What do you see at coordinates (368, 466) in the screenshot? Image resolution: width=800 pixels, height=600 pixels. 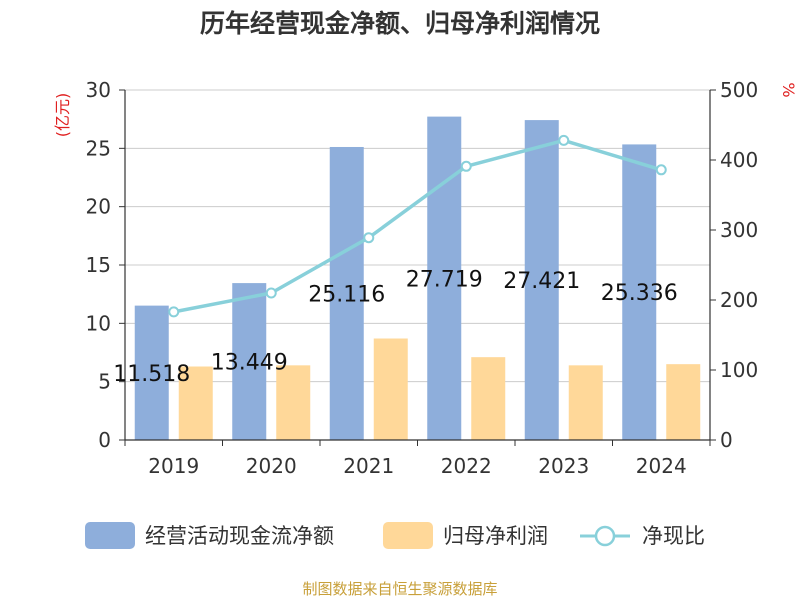 I see `x-tick-label: 2021` at bounding box center [368, 466].